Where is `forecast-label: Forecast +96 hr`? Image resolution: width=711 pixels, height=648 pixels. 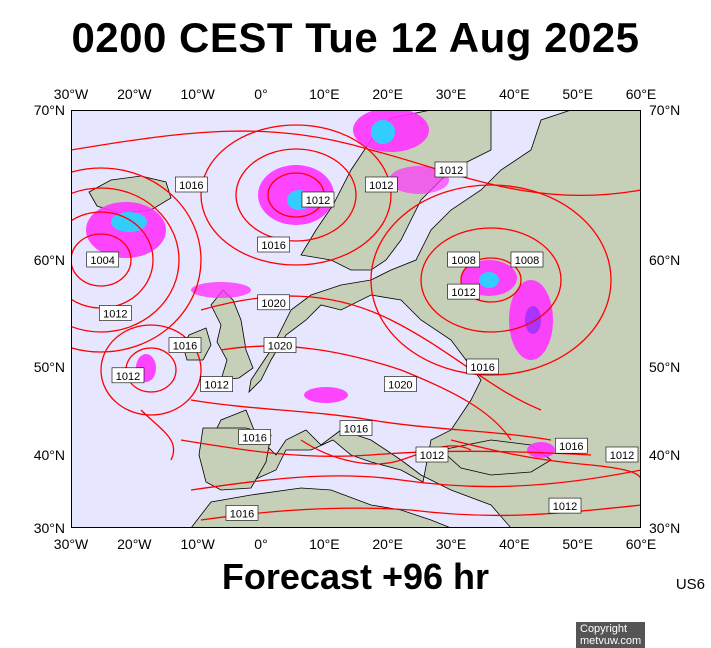 forecast-label: Forecast +96 hr is located at coordinates (355, 576).